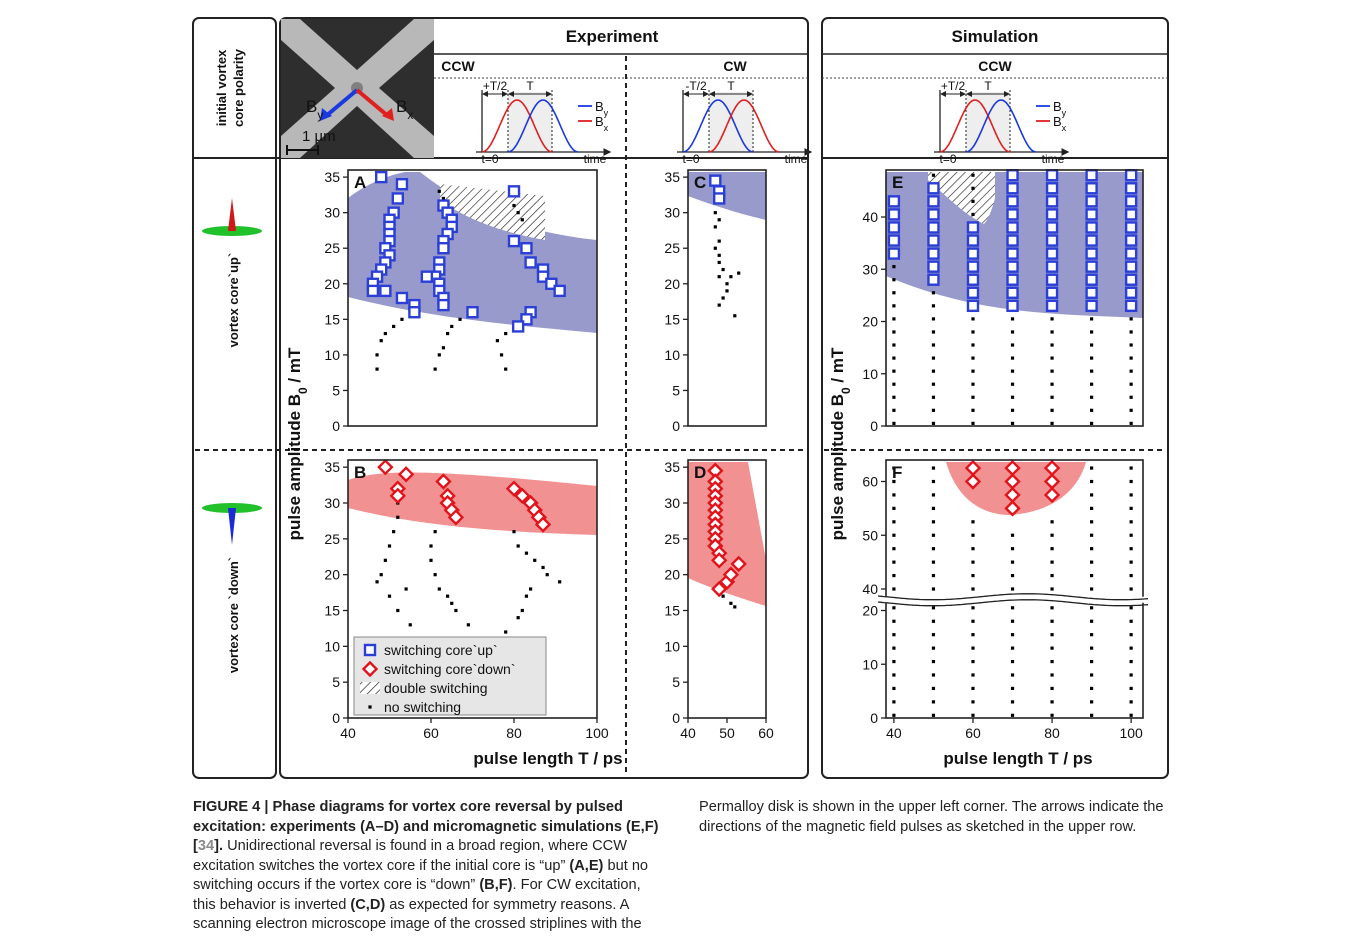 The image size is (1358, 945). What do you see at coordinates (606, 128) in the screenshot?
I see `sketch-bx-part: x` at bounding box center [606, 128].